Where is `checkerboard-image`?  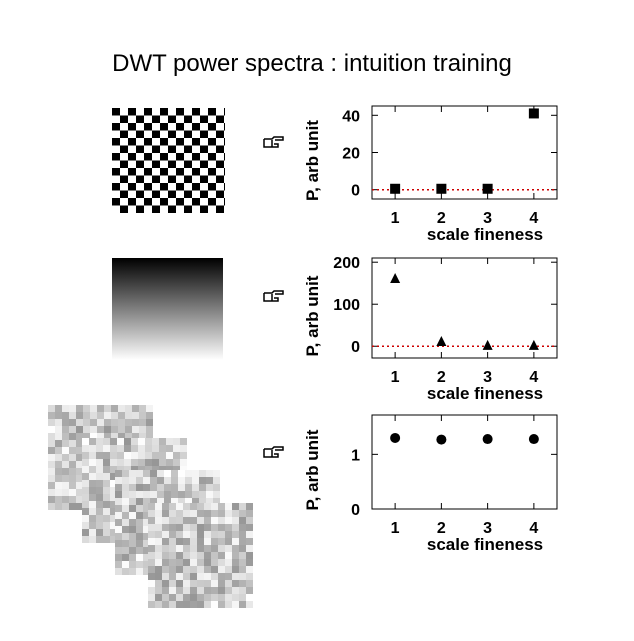
checkerboard-image is located at coordinates (168, 160).